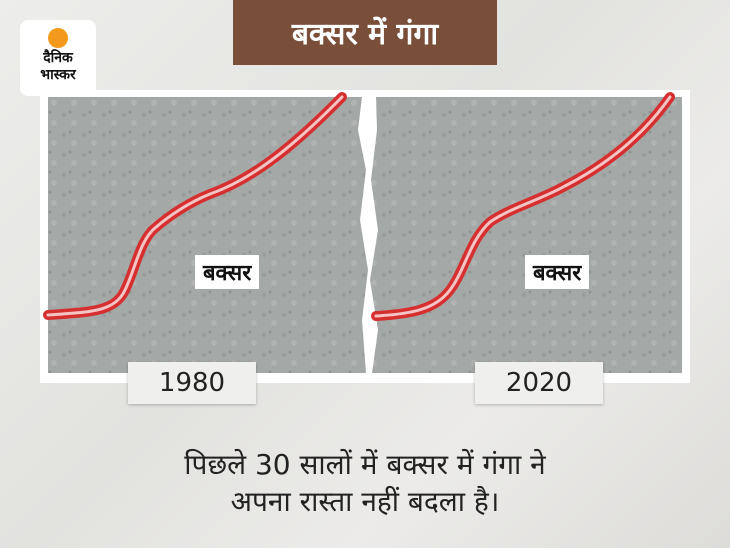 Image resolution: width=730 pixels, height=548 pixels. I want to click on logo-line: भास्कर, so click(58, 75).